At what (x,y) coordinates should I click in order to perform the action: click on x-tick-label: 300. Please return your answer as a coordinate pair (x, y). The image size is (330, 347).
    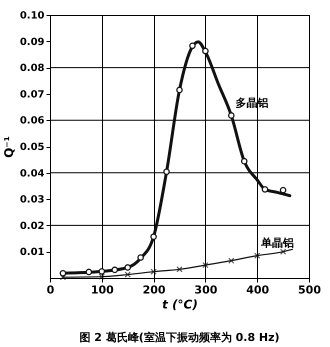
    Looking at the image, I should click on (206, 290).